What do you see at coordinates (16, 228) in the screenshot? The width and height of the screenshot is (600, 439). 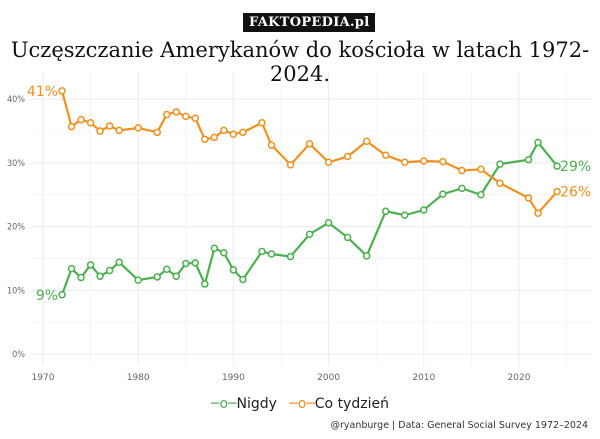 I see `y-tick-label: 20%` at bounding box center [16, 228].